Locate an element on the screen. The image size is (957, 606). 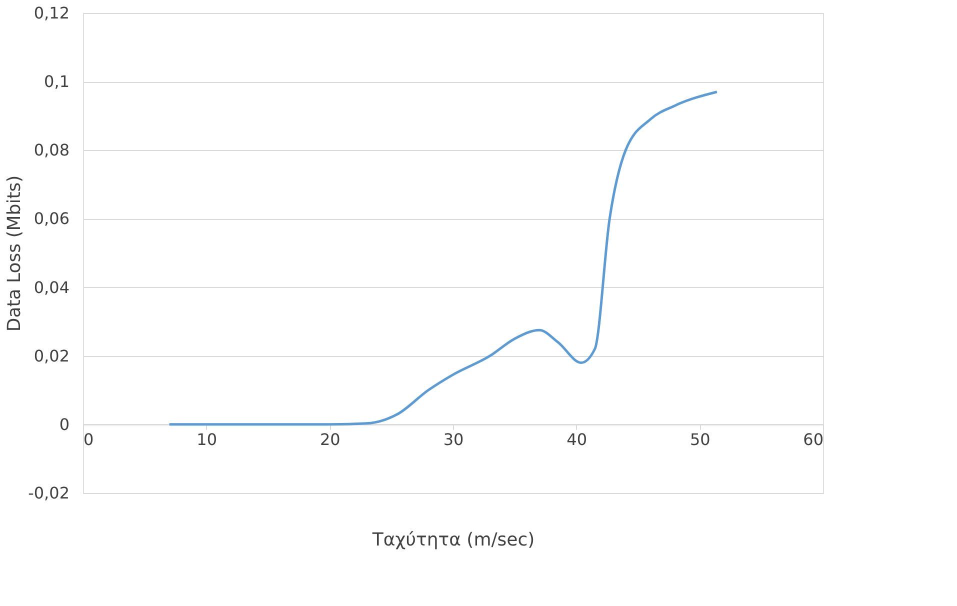
y-tick-label: 0,04 is located at coordinates (52, 287).